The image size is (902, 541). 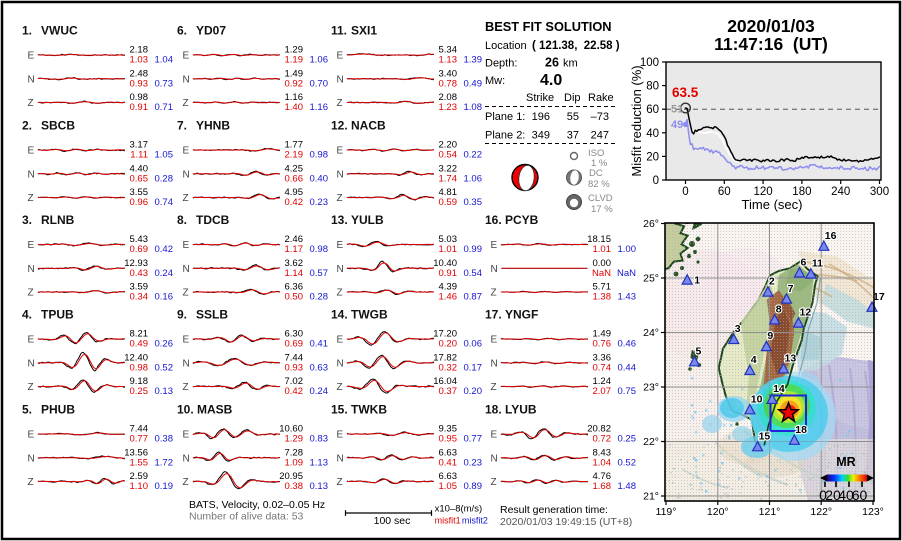 I want to click on svg-text: misfit1, so click(x=448, y=520).